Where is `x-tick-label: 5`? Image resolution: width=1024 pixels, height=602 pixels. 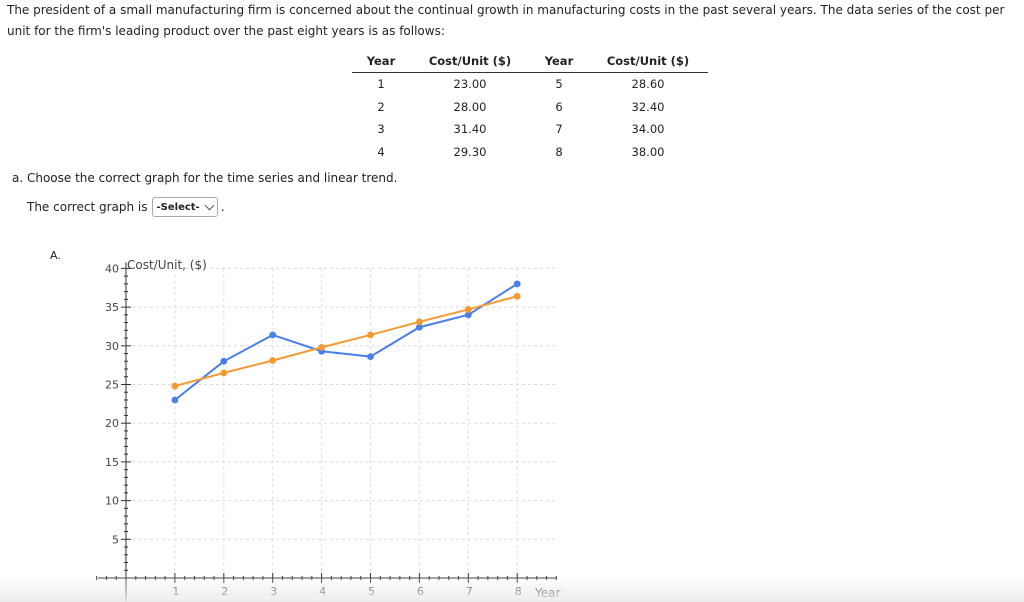
x-tick-label: 5 is located at coordinates (371, 591).